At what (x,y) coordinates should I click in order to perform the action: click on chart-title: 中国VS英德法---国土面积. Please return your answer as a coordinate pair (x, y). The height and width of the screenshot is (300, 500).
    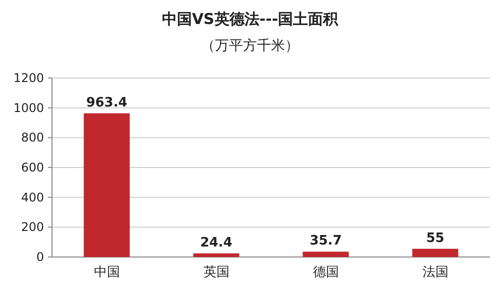
    Looking at the image, I should click on (251, 19).